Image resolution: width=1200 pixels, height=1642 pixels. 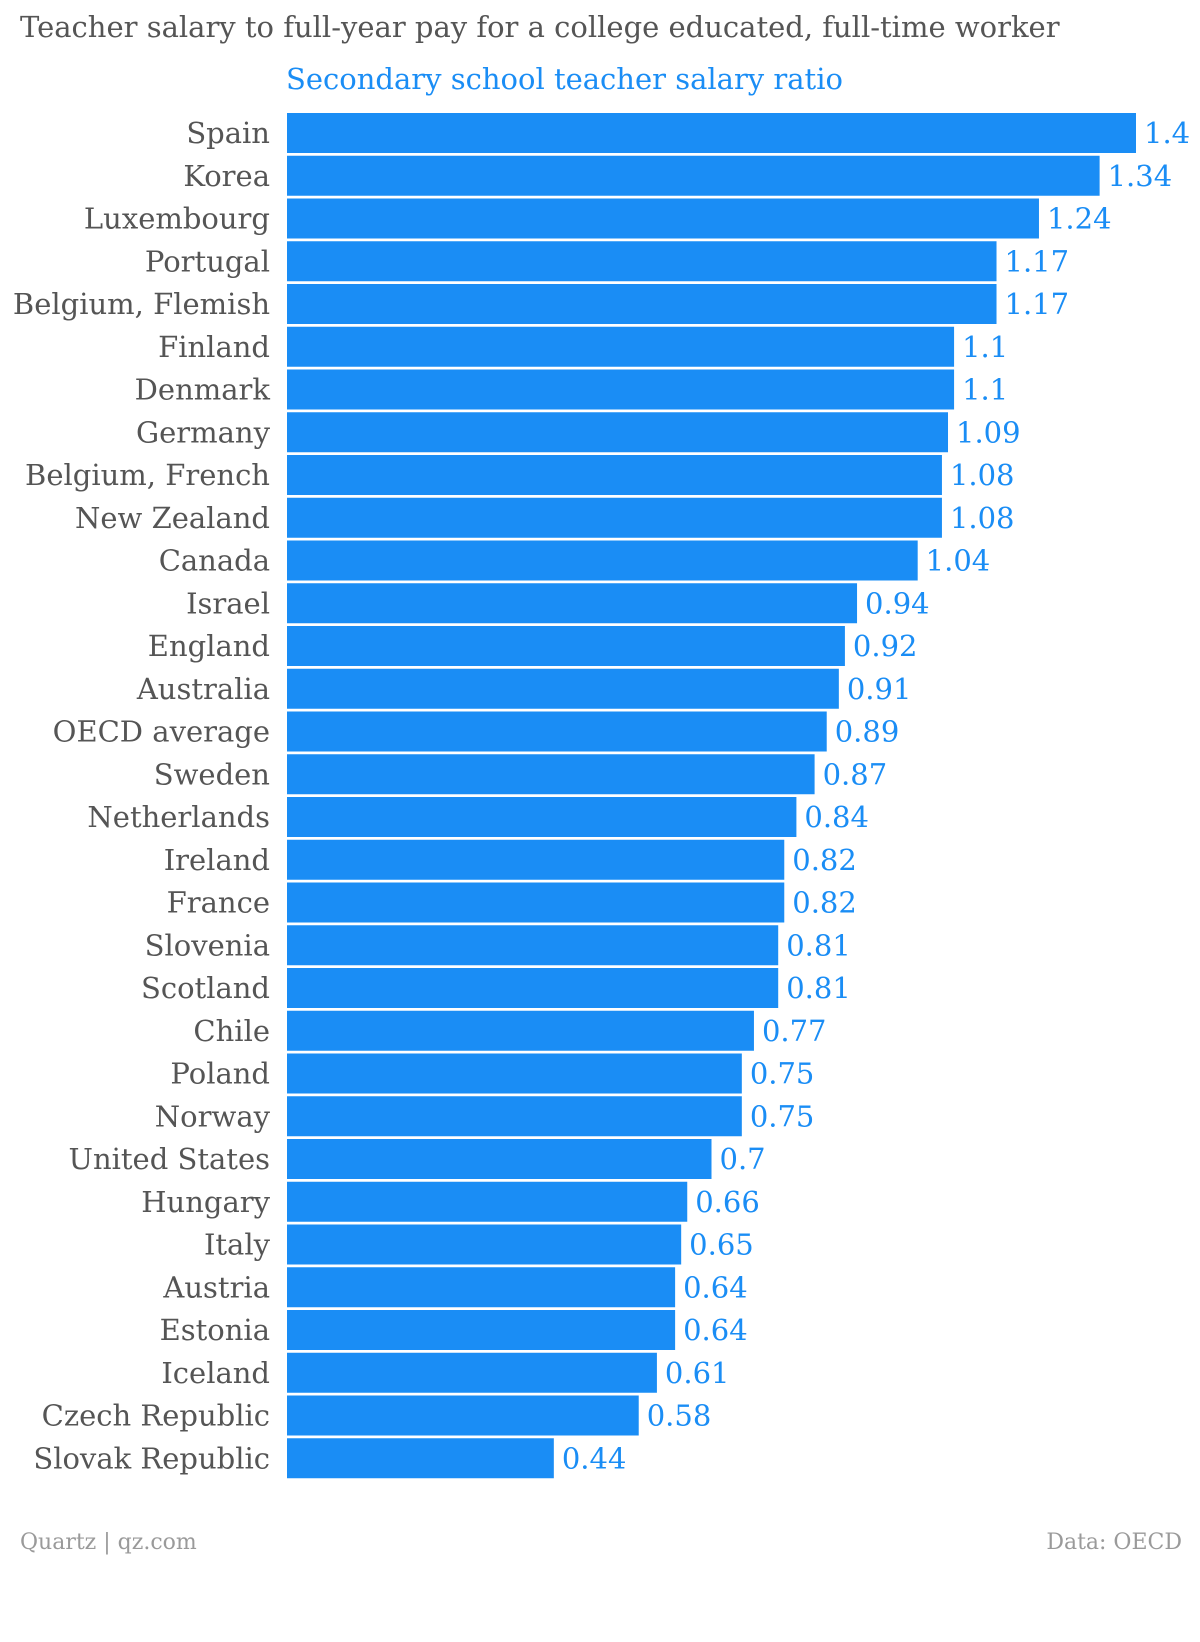 I want to click on value-label: 0.66, so click(x=727, y=1202).